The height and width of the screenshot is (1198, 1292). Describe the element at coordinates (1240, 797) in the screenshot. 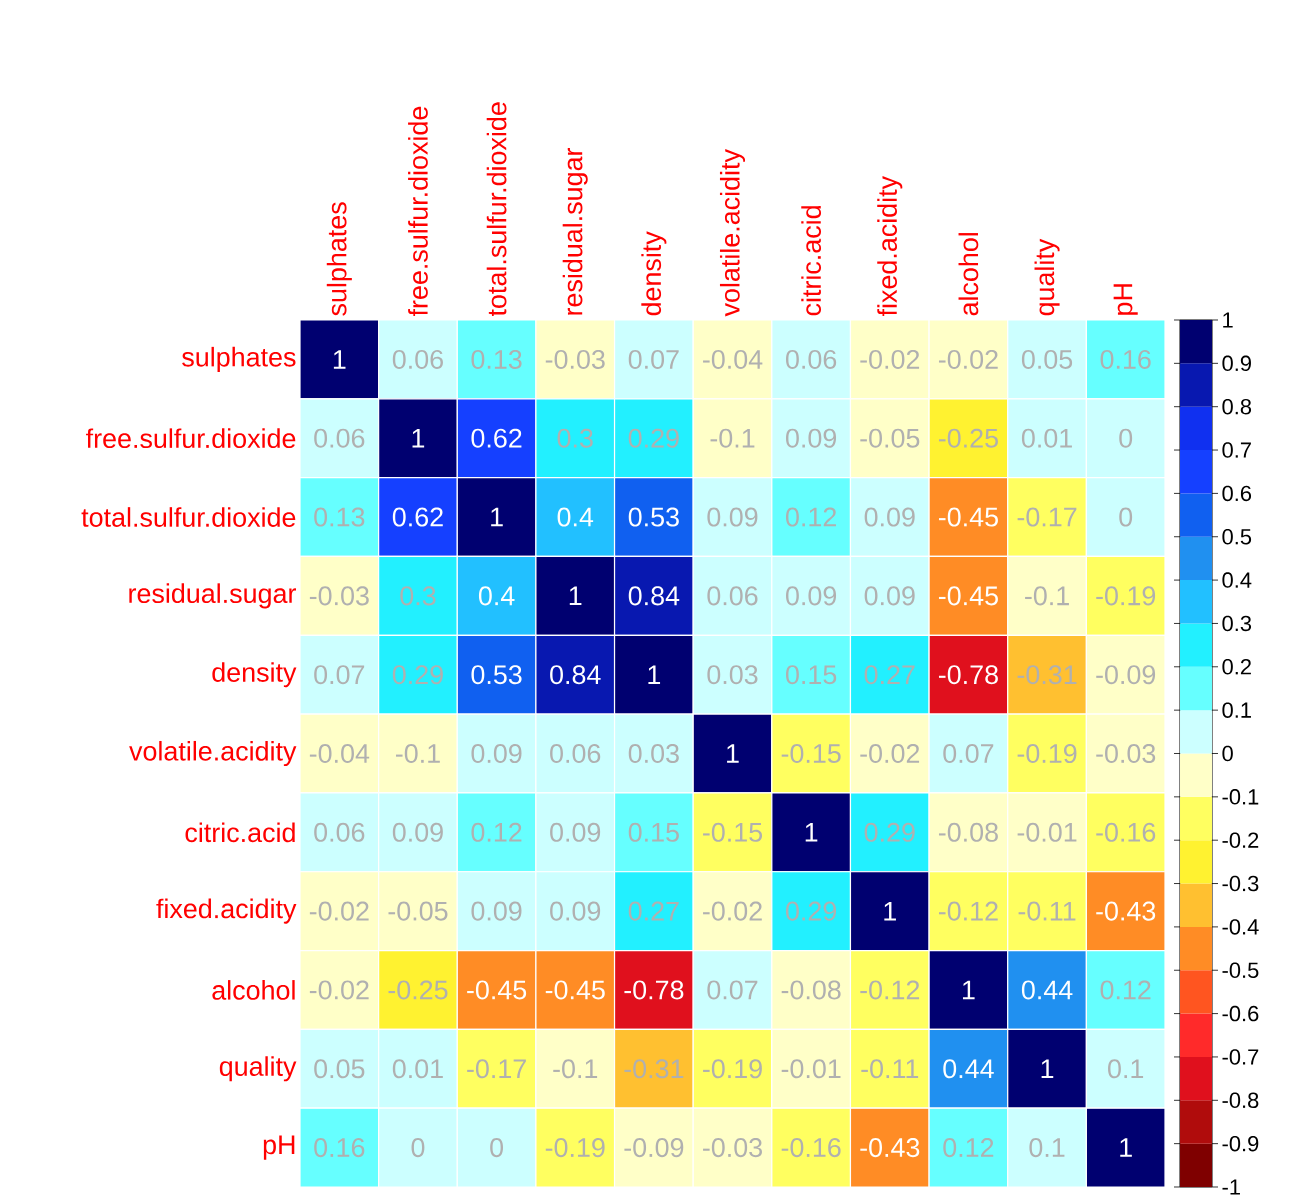

I see `color-bar-label: -0.1` at that location.